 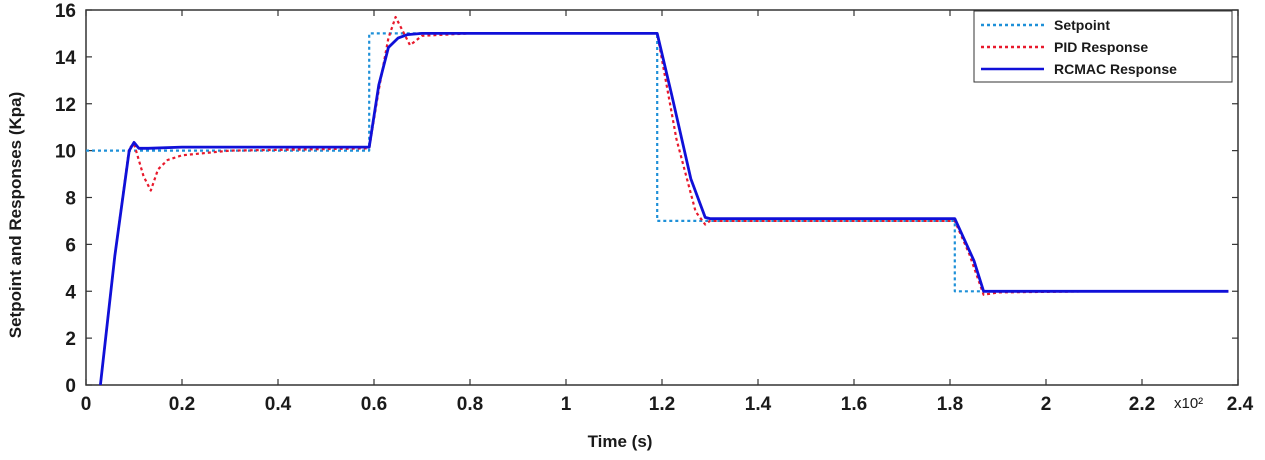 I want to click on x-scale-exponent: x10², so click(x=1188, y=403).